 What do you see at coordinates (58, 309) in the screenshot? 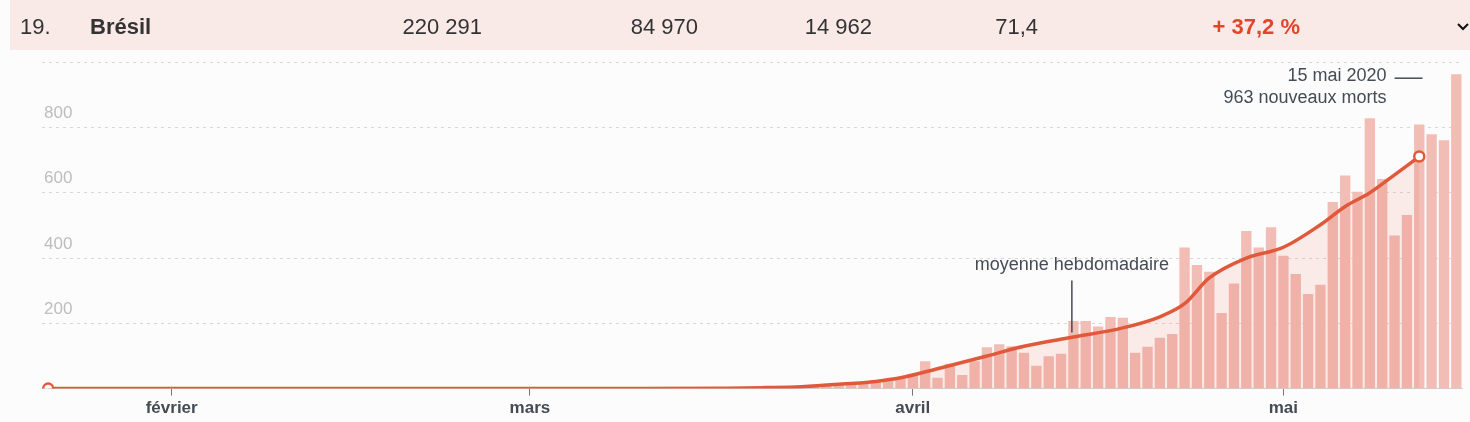
I see `y-tick-label: 200` at bounding box center [58, 309].